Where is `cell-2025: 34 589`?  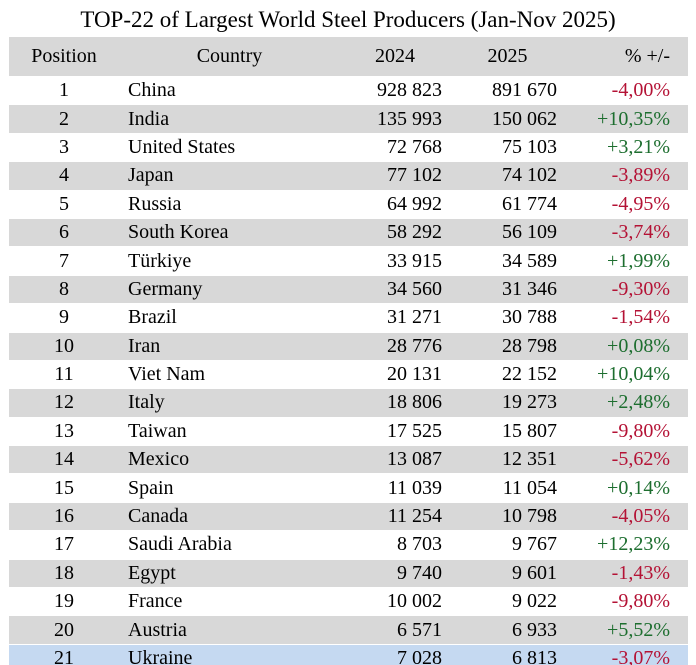 cell-2025: 34 589 is located at coordinates (507, 261).